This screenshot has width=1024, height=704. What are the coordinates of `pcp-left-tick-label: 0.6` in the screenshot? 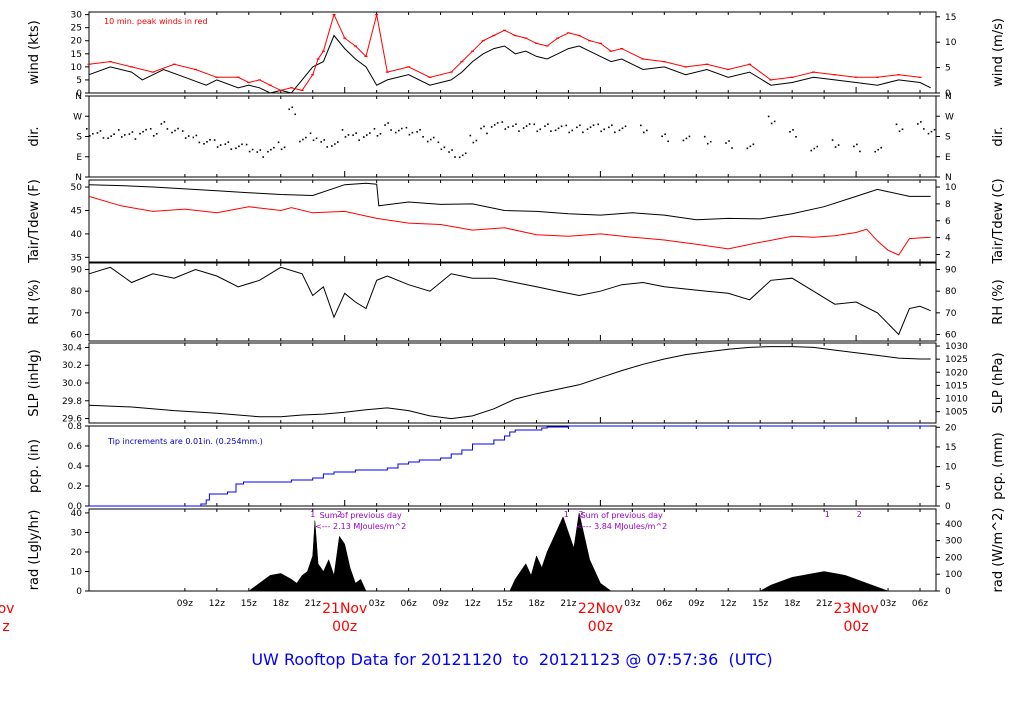 It's located at (75, 447).